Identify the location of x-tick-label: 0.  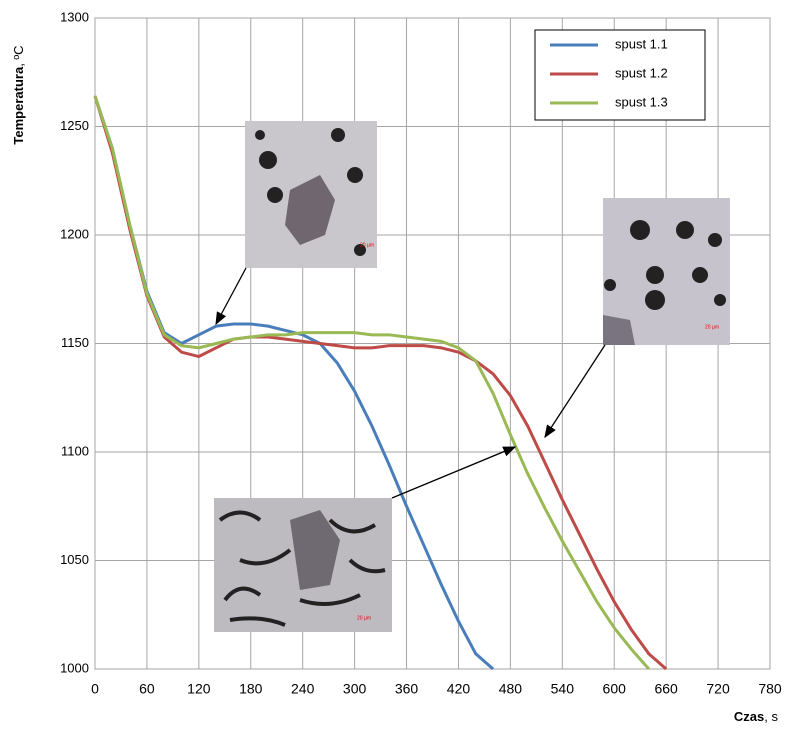
(95, 689).